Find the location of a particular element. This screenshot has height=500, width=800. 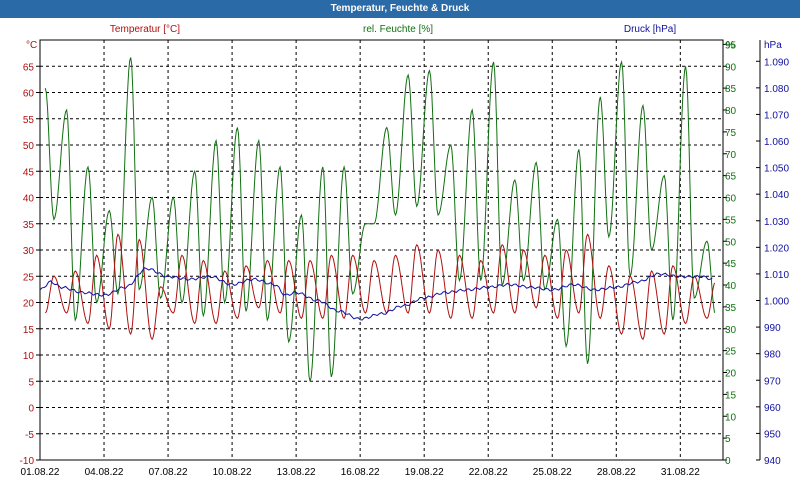

temperature-tick-label: 40 is located at coordinates (29, 199).